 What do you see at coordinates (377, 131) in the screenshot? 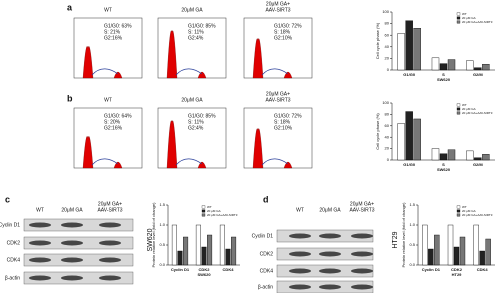
I see `y-axis-label: Cell cycle phase (%)` at bounding box center [377, 131].